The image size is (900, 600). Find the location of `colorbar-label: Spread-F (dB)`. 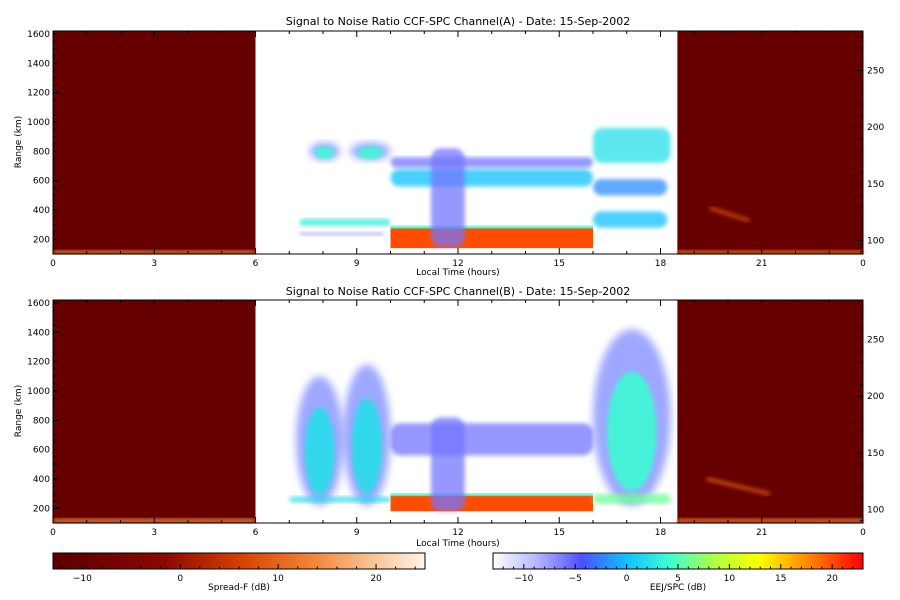

colorbar-label: Spread-F (dB) is located at coordinates (239, 588).